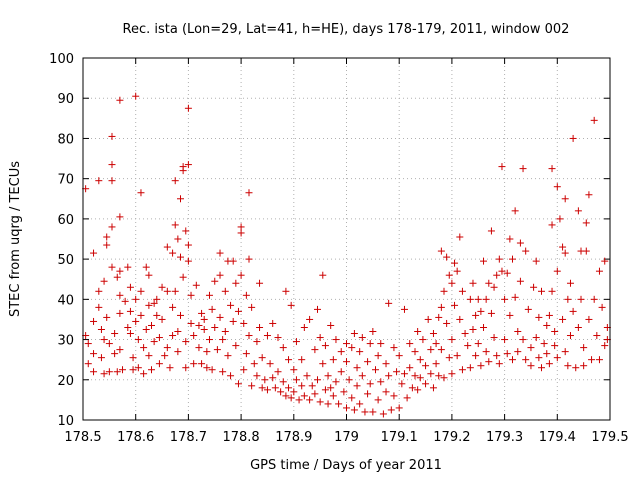 The height and width of the screenshot is (485, 640). Describe the element at coordinates (346, 437) in the screenshot. I see `x-tick-label: 179` at that location.